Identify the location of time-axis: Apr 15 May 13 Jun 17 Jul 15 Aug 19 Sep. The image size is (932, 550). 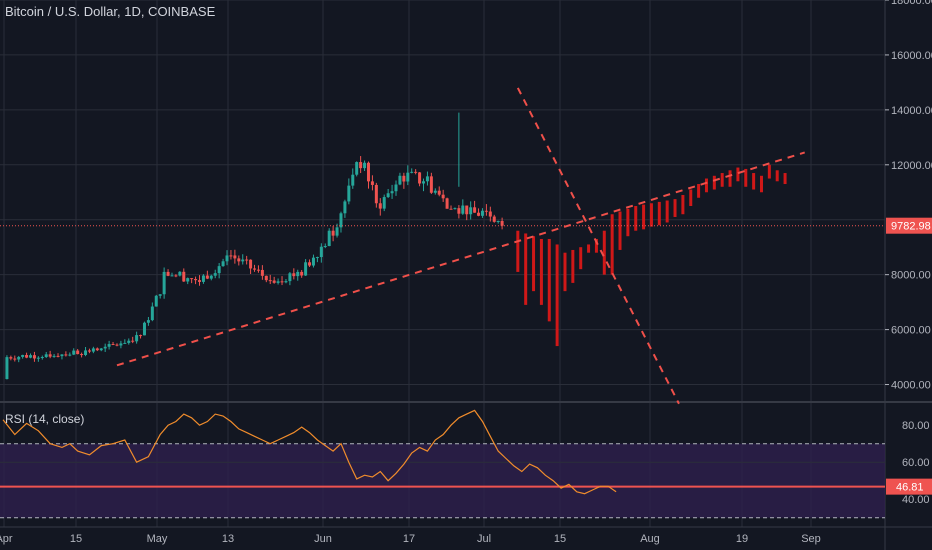
(410, 539).